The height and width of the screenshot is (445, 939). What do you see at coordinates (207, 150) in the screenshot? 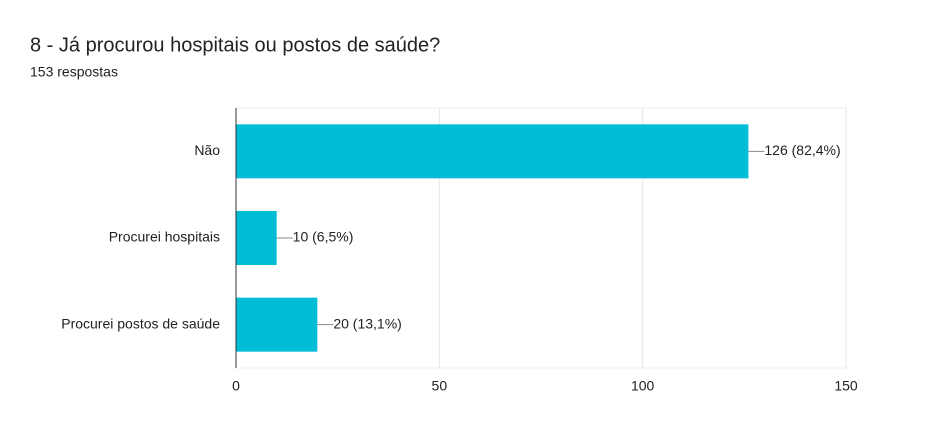
I see `y-tick-label: Não` at bounding box center [207, 150].